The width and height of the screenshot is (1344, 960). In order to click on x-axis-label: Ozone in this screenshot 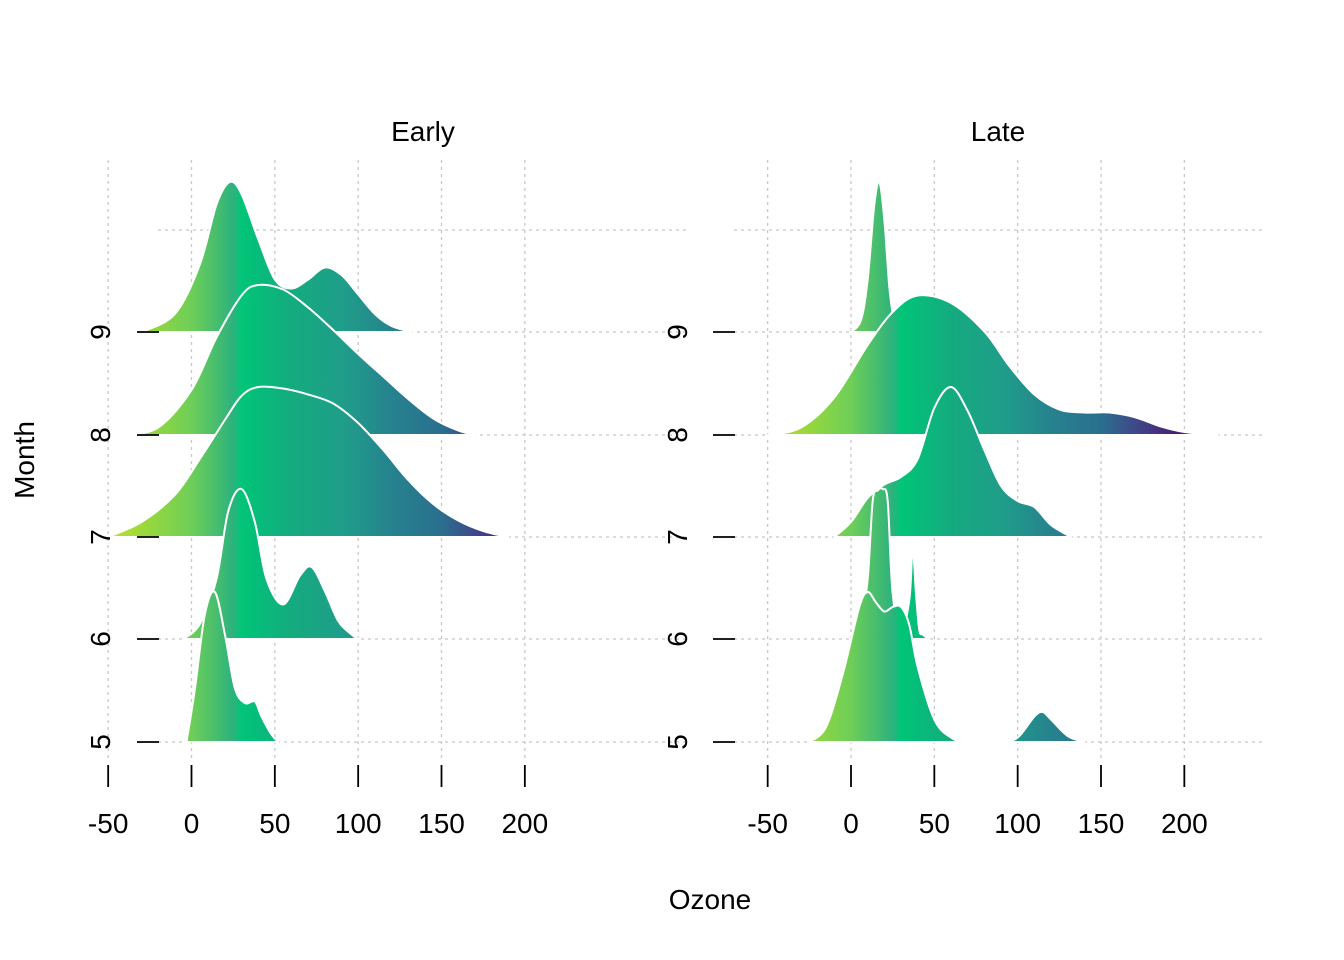, I will do `click(710, 899)`.